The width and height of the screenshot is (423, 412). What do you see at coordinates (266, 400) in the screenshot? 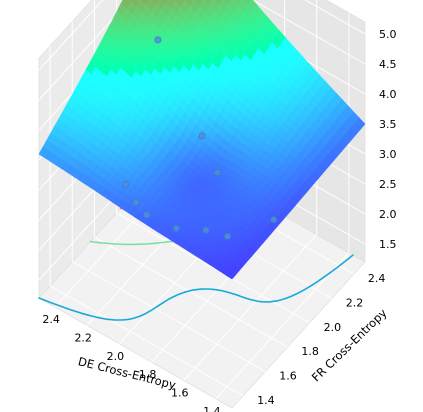
I see `y-tick-label: 1.4` at bounding box center [266, 400].